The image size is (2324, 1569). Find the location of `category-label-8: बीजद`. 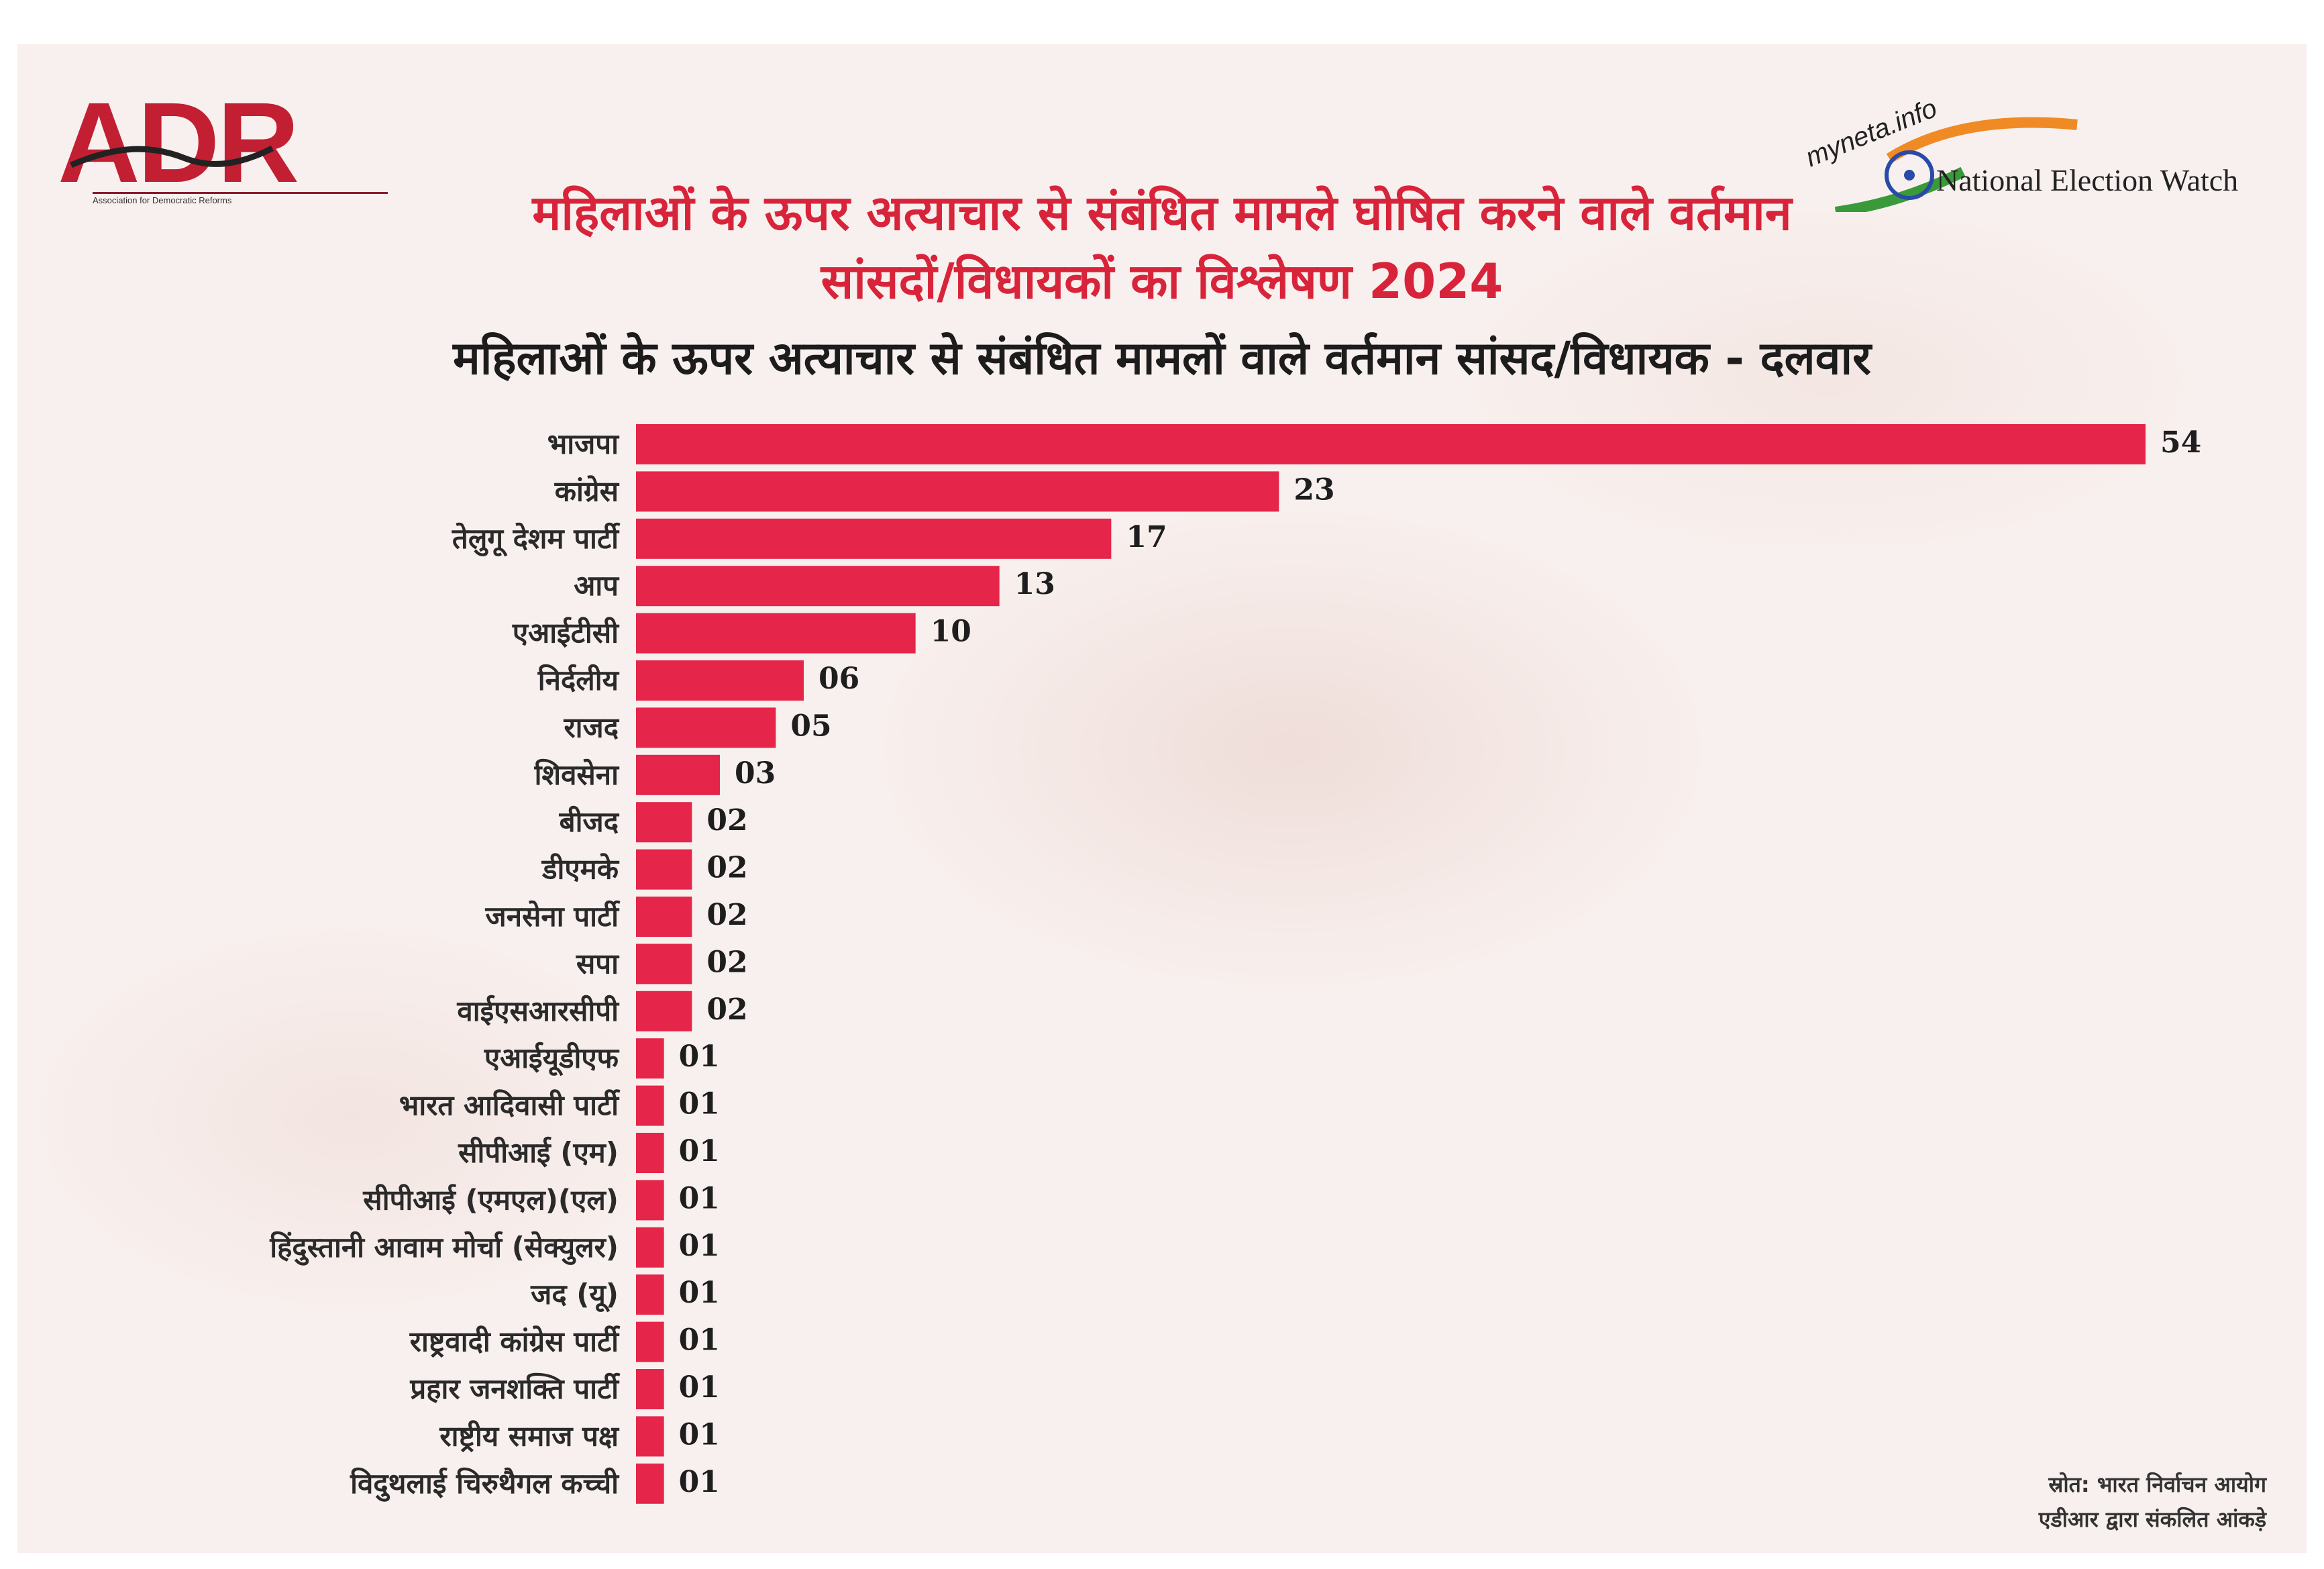

category-label-8: बीजद is located at coordinates (589, 822).